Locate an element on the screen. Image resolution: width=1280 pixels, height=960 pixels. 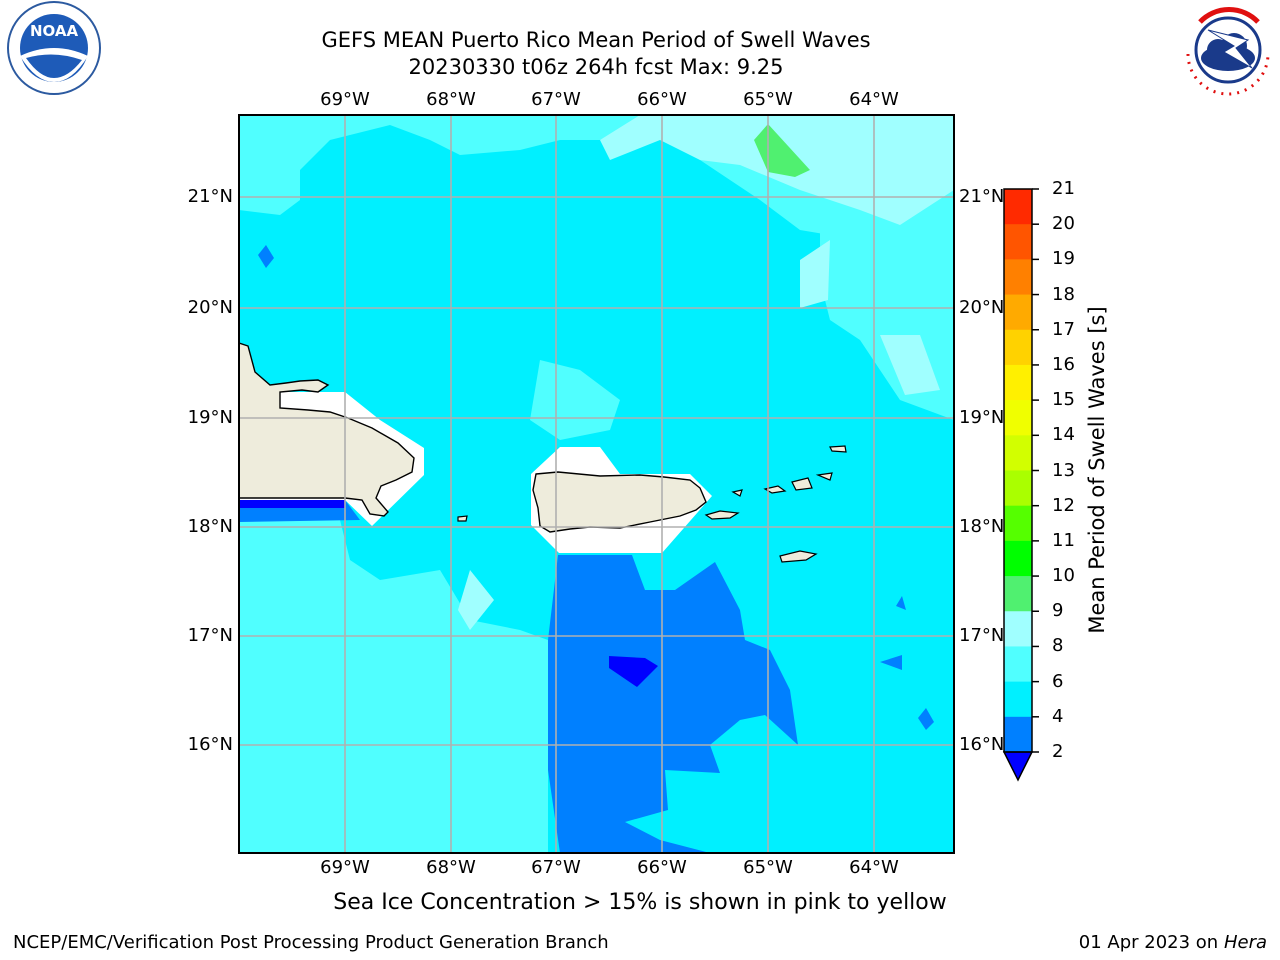
colorbar-title: Mean Period of Swell Waves [s] is located at coordinates (1097, 470).